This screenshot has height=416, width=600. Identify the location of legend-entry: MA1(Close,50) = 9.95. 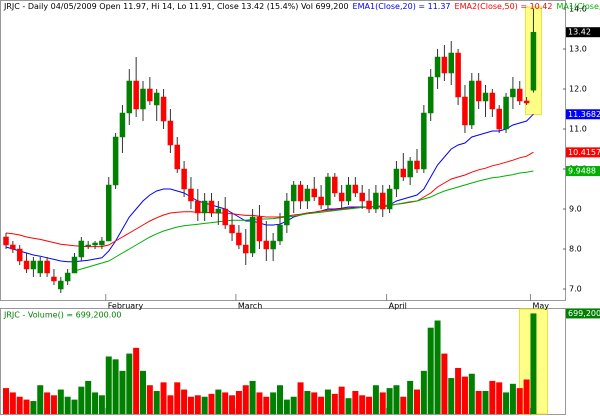
(578, 6).